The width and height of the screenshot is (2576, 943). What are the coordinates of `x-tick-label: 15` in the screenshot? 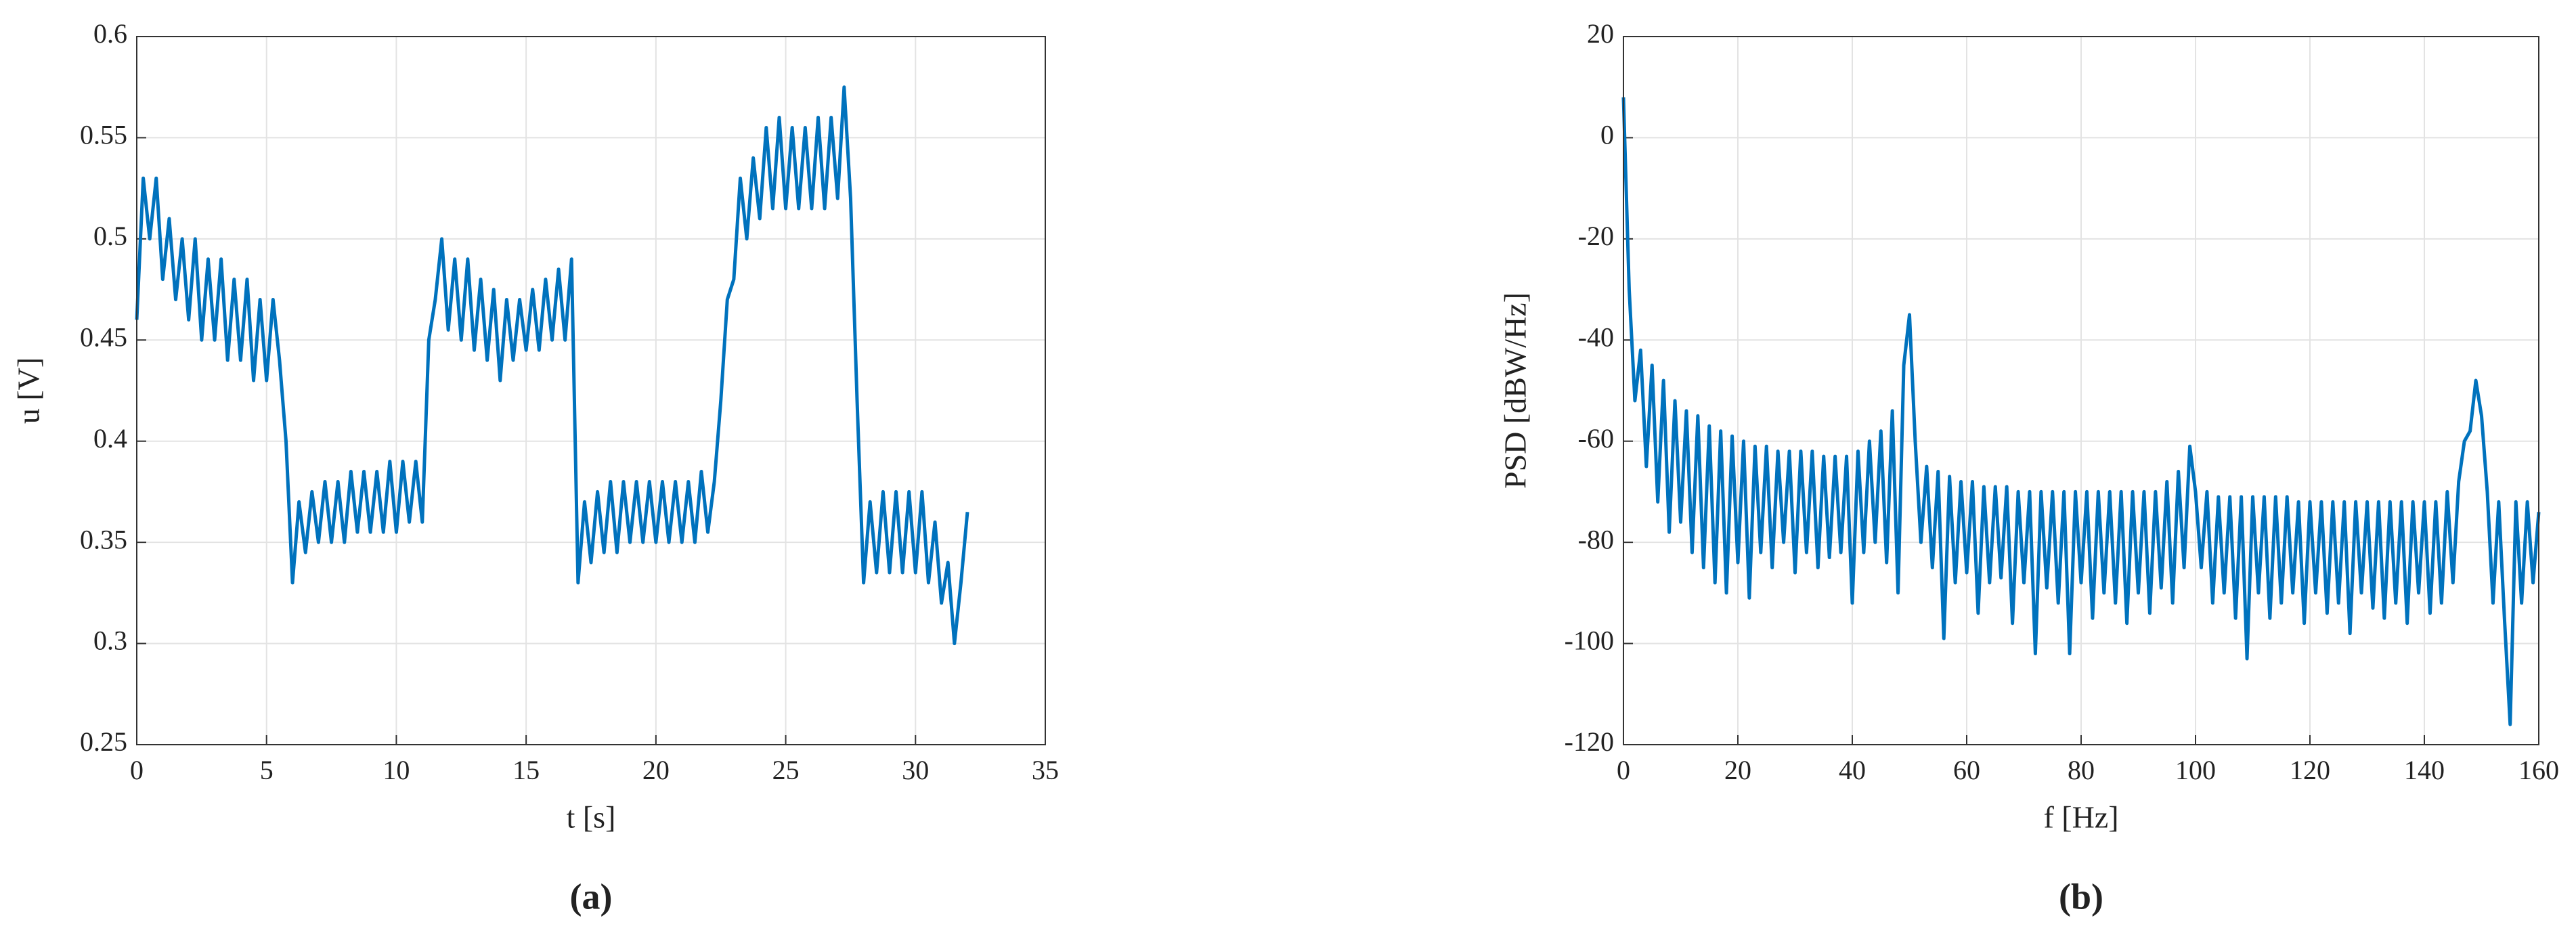 It's located at (526, 770).